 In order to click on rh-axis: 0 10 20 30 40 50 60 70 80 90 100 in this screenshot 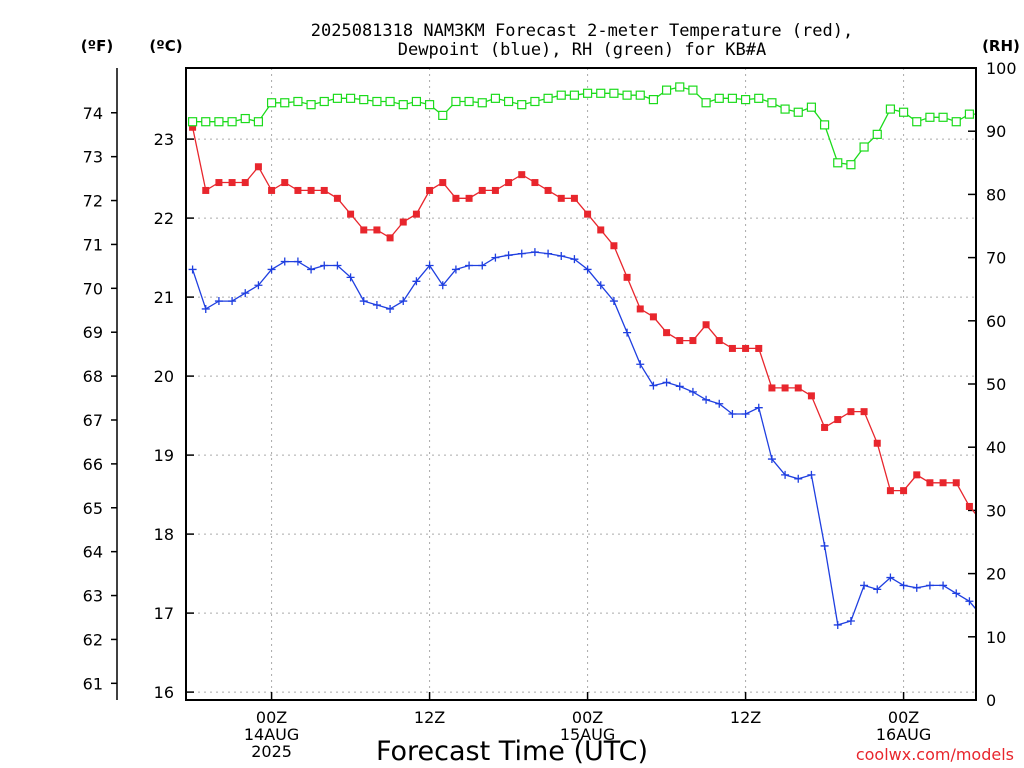, I will do `click(992, 384)`.